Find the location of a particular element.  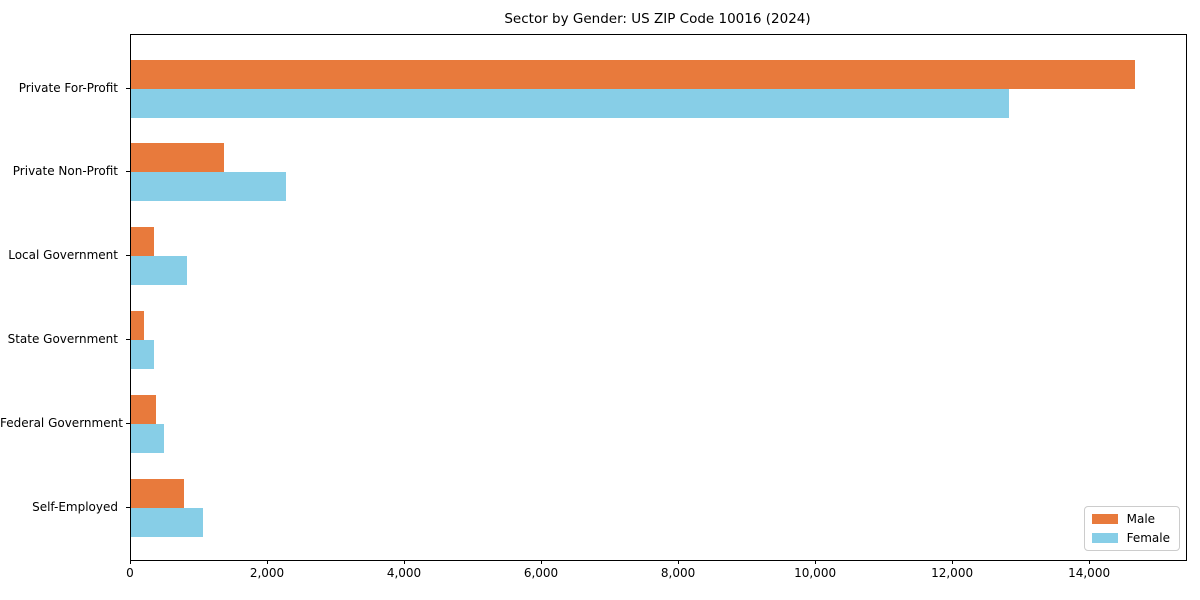

y-axis-label: Private Non-Profit is located at coordinates (65, 171).